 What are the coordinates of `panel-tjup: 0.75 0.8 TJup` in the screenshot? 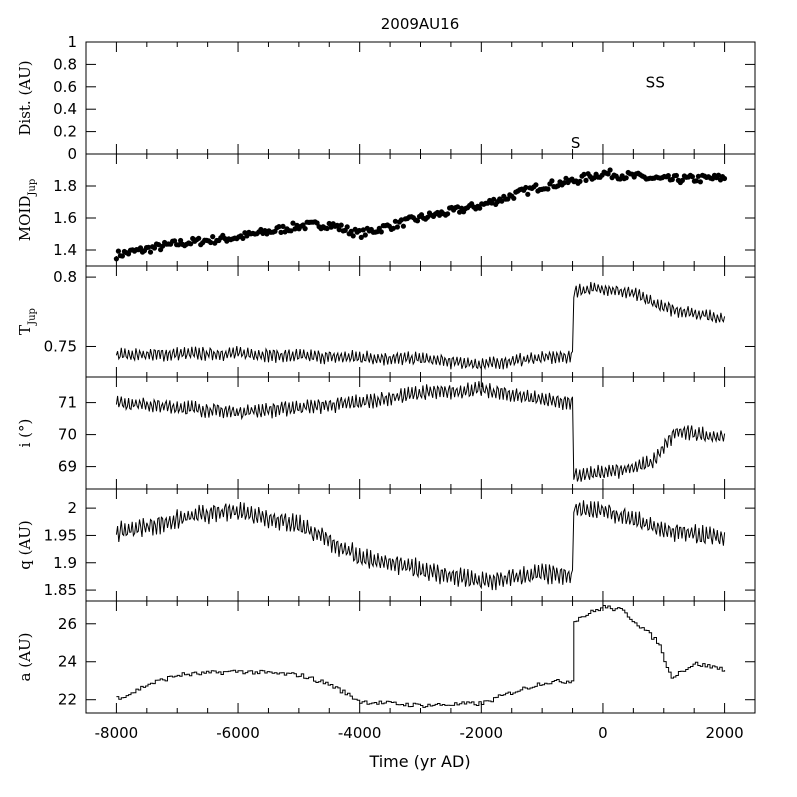 It's located at (386, 321).